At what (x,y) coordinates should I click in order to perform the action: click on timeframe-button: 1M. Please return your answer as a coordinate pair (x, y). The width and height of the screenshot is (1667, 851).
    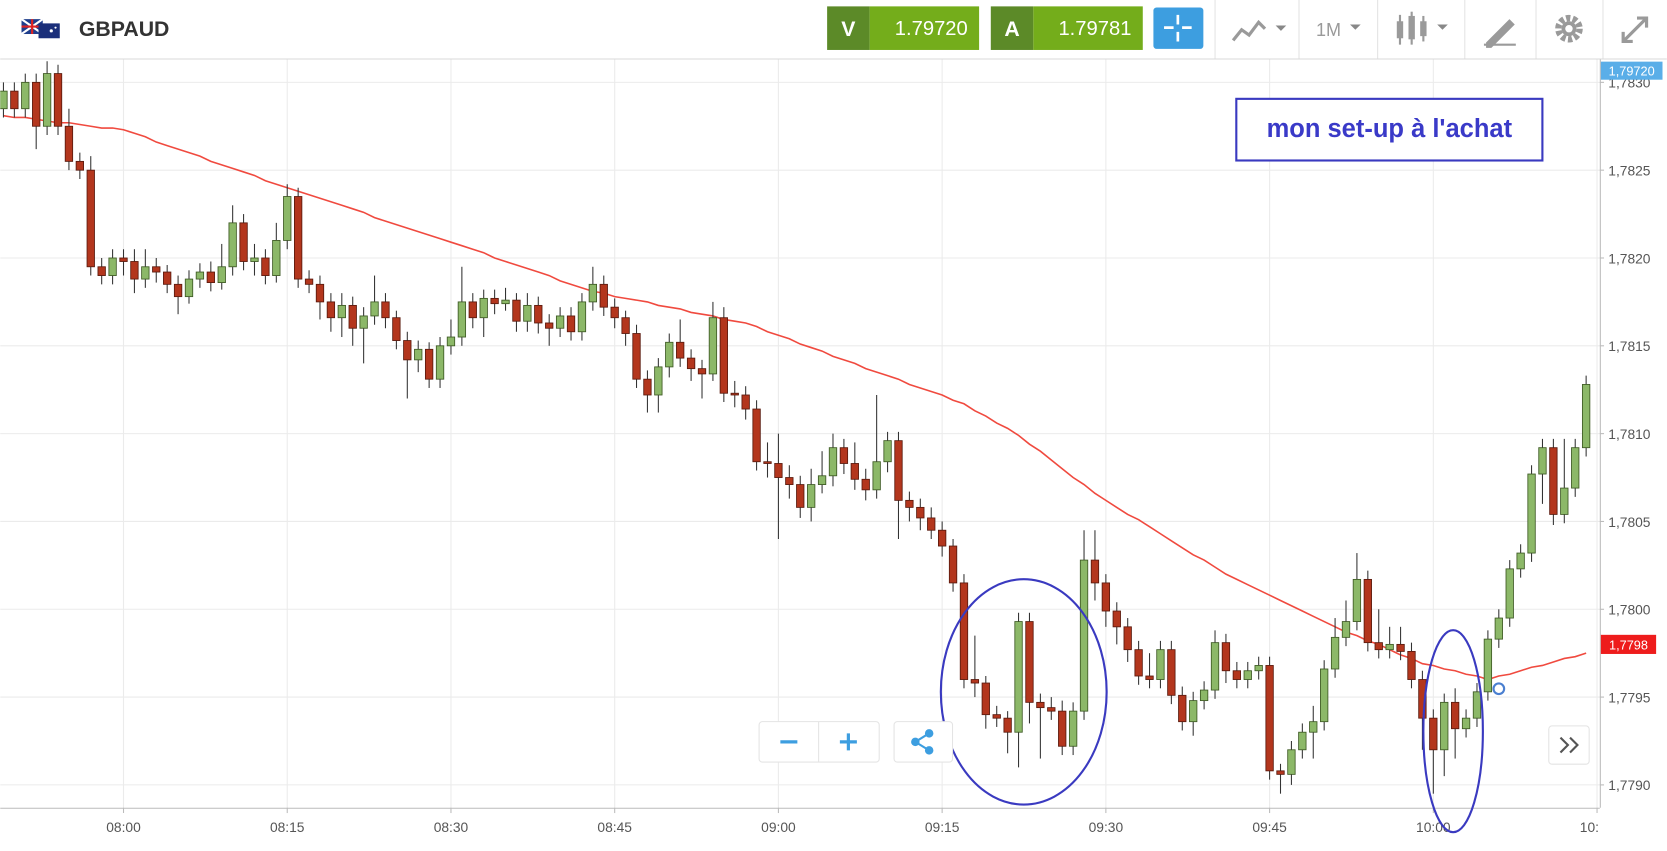
    Looking at the image, I should click on (1338, 30).